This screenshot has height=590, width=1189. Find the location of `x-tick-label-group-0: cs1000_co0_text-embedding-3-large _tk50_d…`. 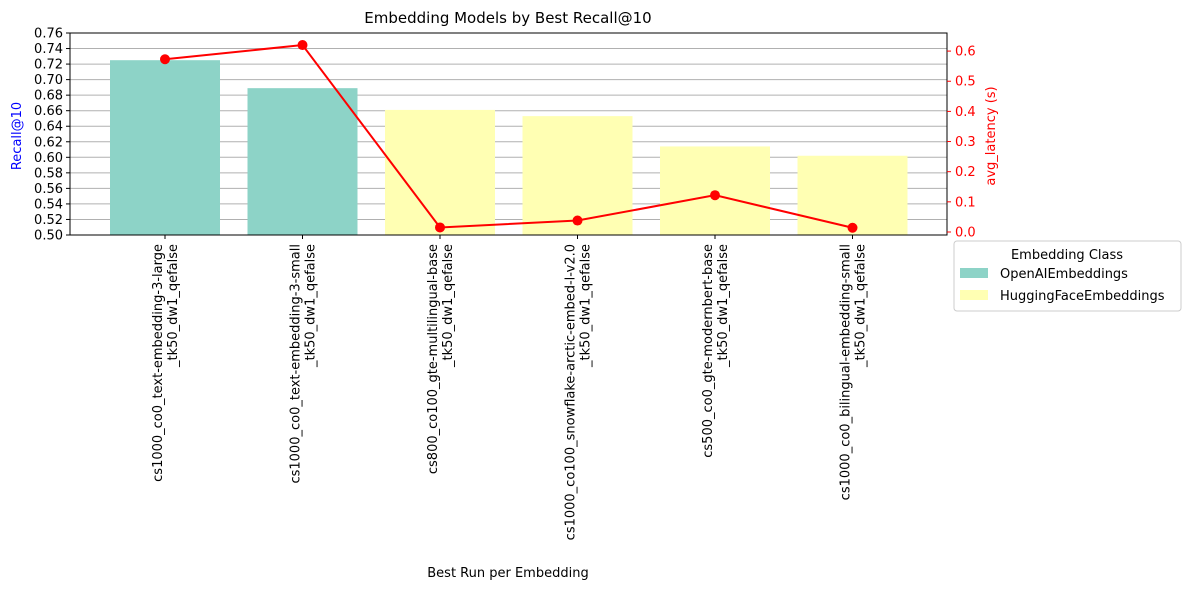

x-tick-label-group-0: cs1000_co0_text-embedding-3-large _tk50_d… is located at coordinates (166, 363).